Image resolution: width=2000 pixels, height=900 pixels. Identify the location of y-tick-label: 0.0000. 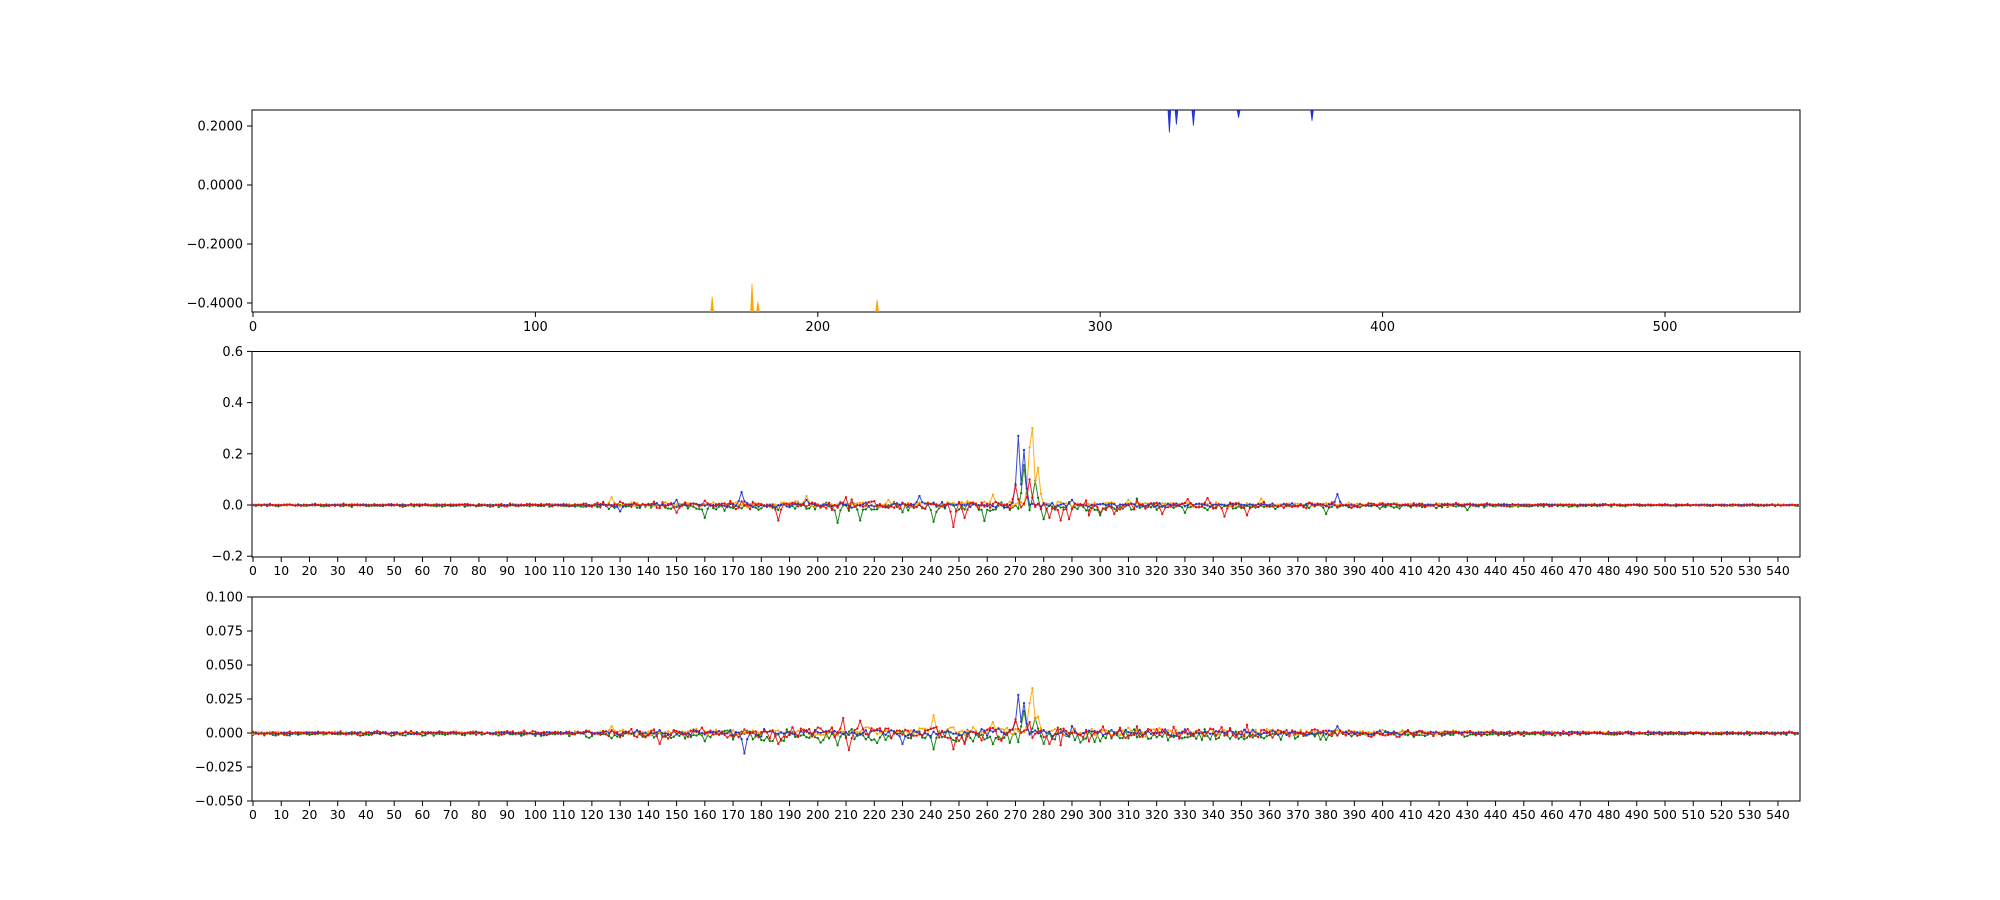
(221, 186).